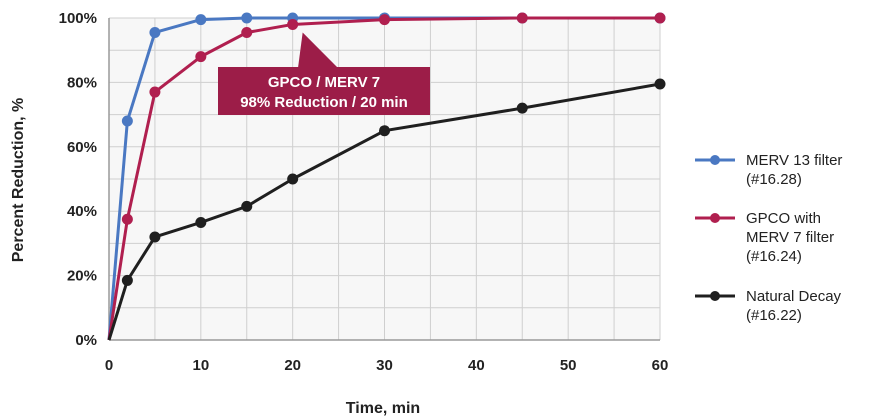 The width and height of the screenshot is (874, 419). Describe the element at coordinates (200, 365) in the screenshot. I see `x-tick-label: 10` at that location.